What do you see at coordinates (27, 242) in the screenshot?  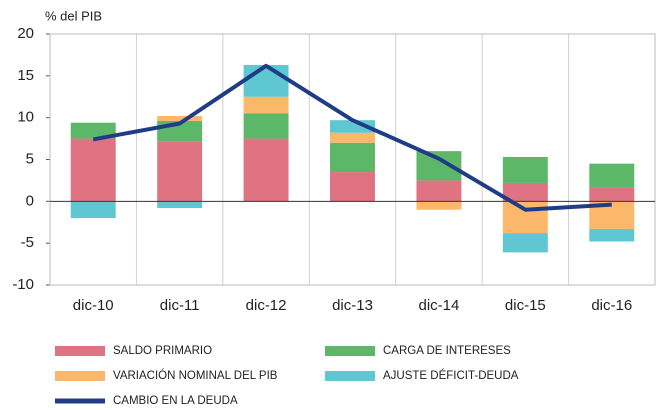 I see `y-tick-label: -5` at bounding box center [27, 242].